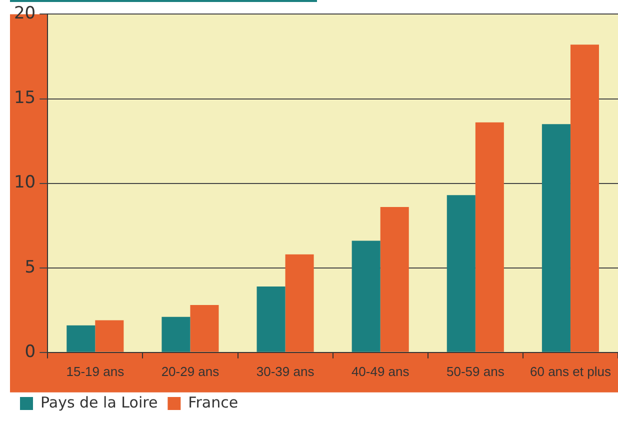 The width and height of the screenshot is (618, 421). What do you see at coordinates (25, 14) in the screenshot?
I see `y-tick-label: 20` at bounding box center [25, 14].